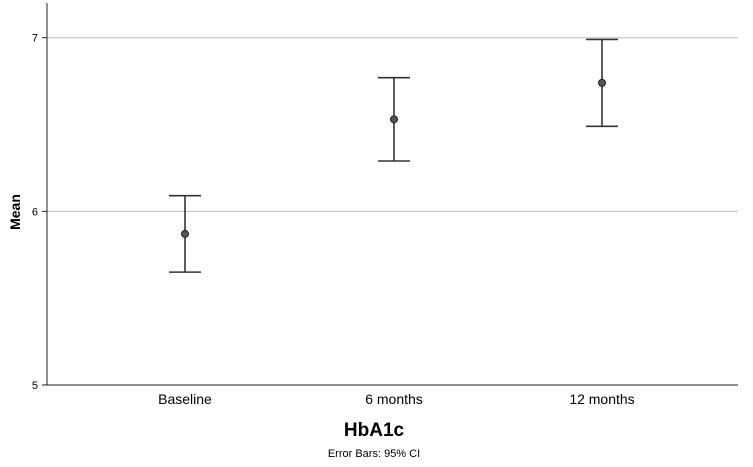  What do you see at coordinates (35, 39) in the screenshot?
I see `y-tick-label: 7` at bounding box center [35, 39].